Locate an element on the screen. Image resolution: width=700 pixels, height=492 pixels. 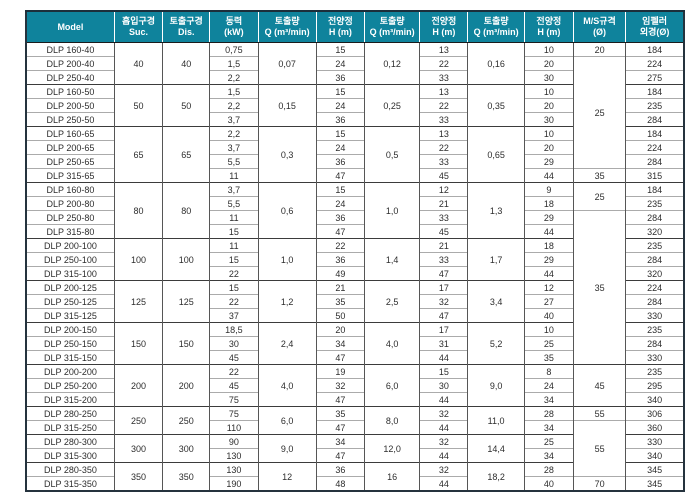
head-2-cell: 45 is located at coordinates (443, 231).